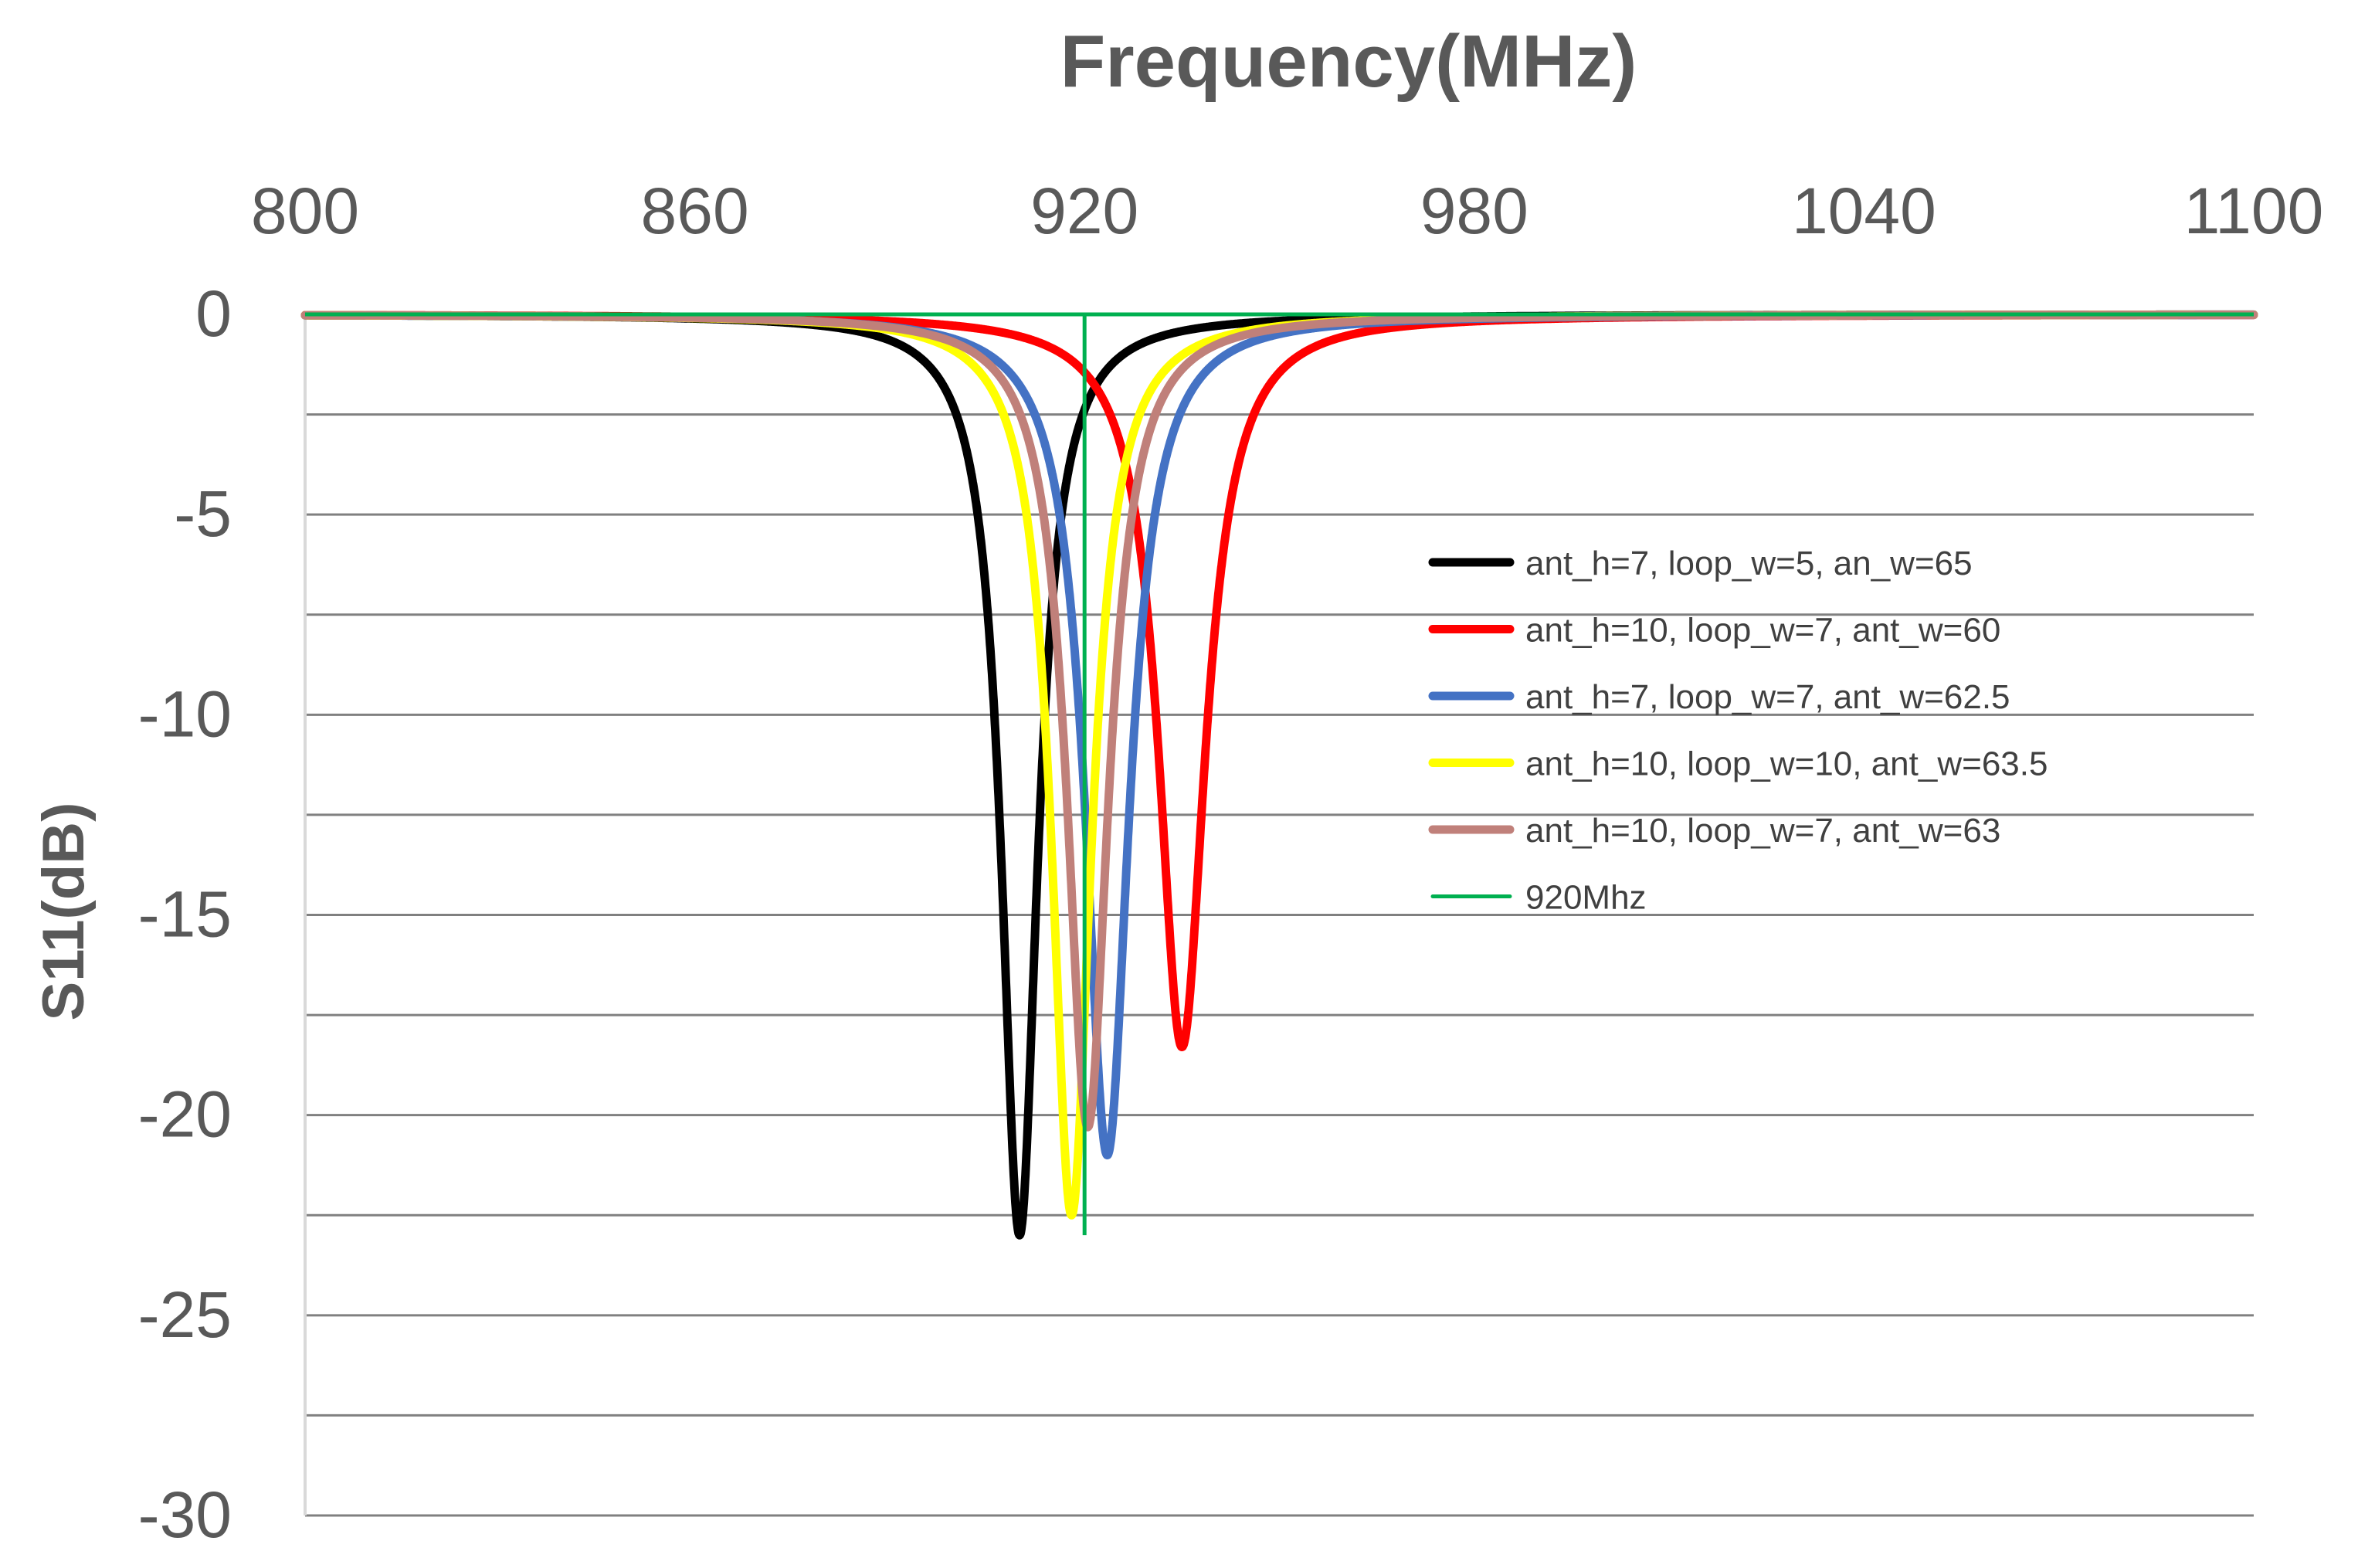  What do you see at coordinates (185, 1515) in the screenshot?
I see `y-tick-label: -30` at bounding box center [185, 1515].